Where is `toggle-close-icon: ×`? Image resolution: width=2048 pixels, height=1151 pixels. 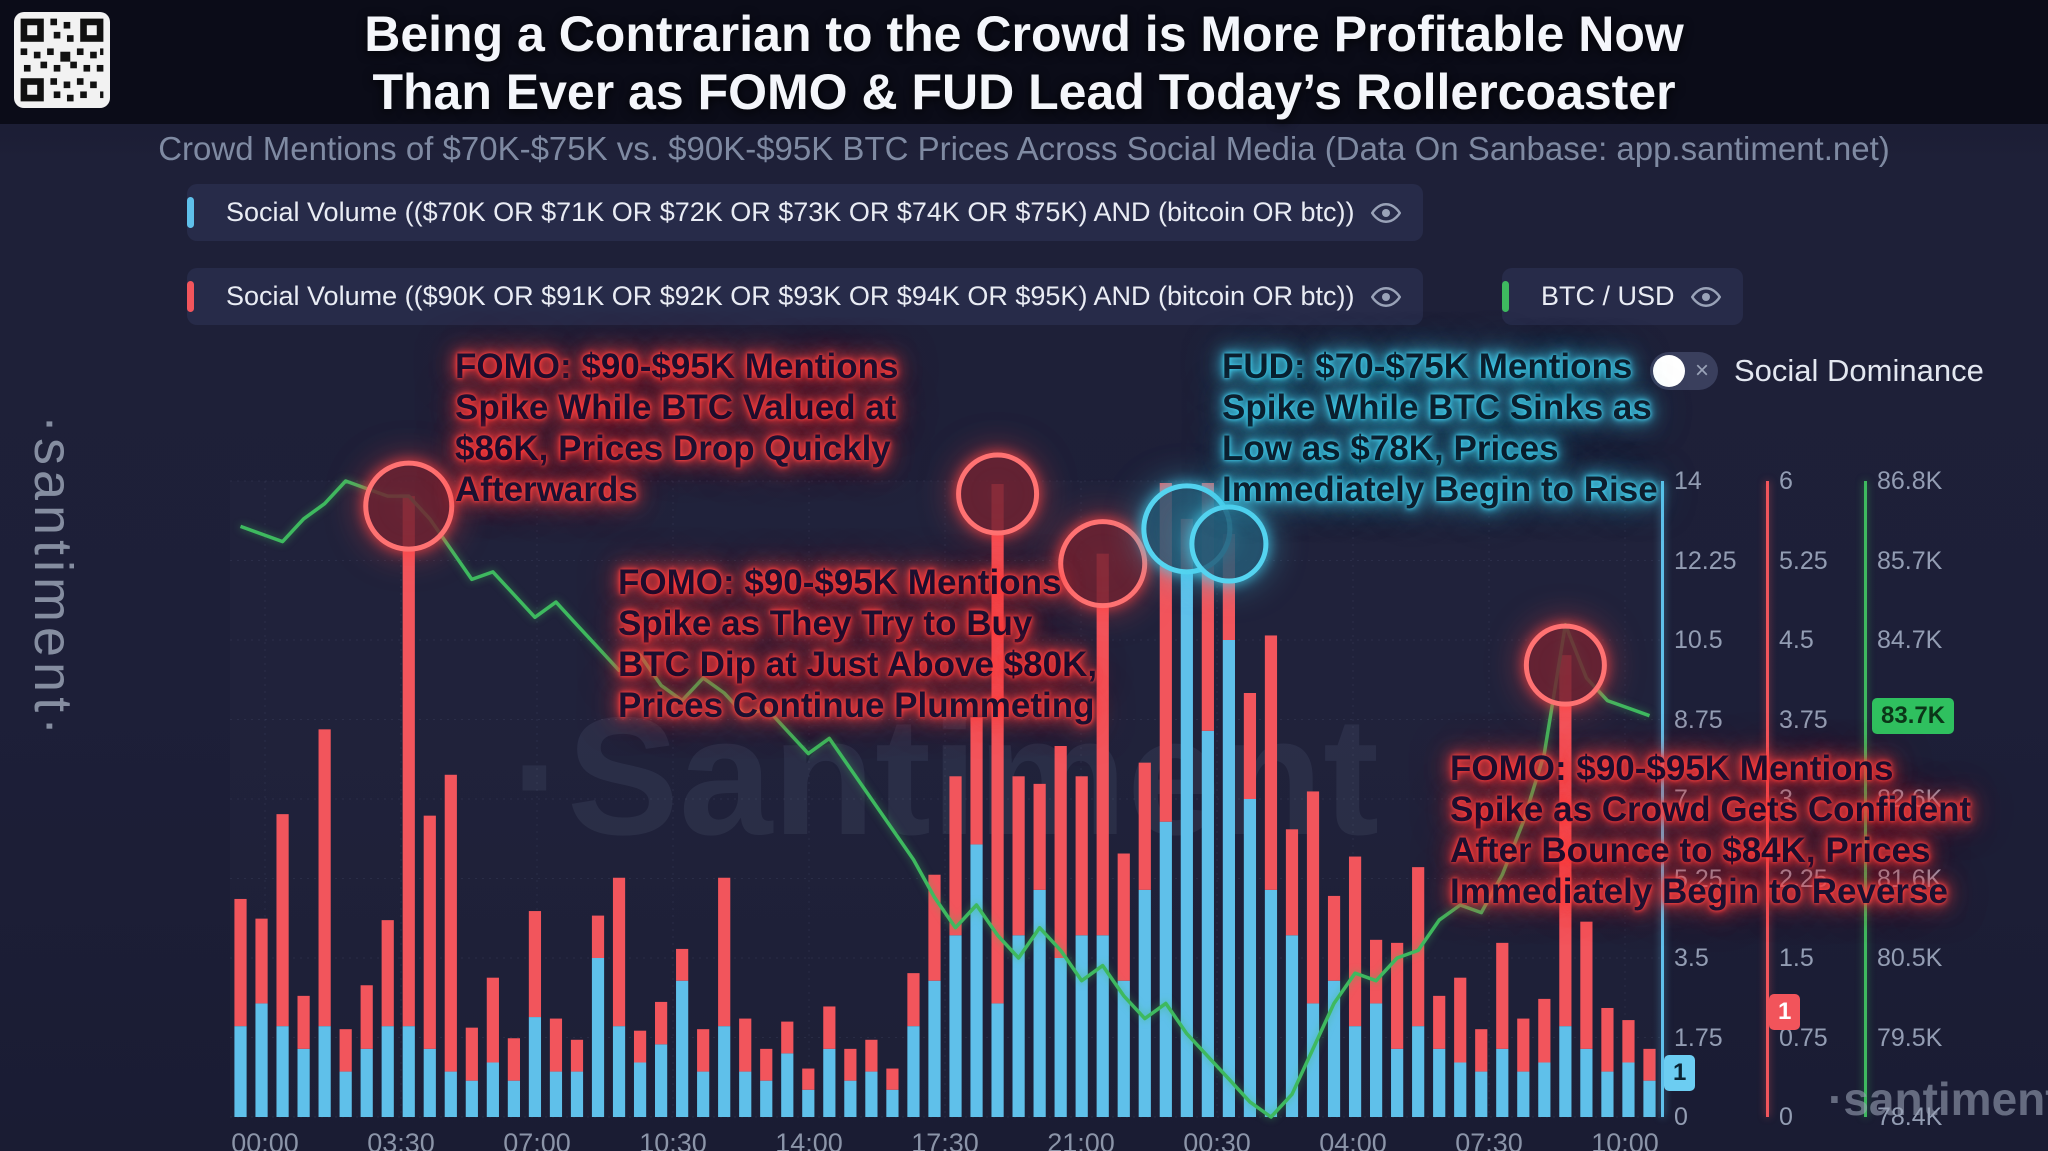
toggle-close-icon: × is located at coordinates (1701, 370).